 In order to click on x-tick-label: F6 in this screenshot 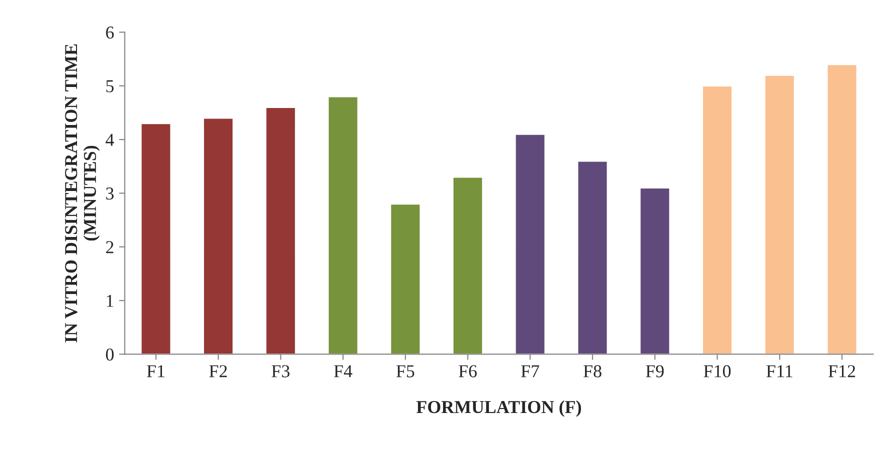, I will do `click(467, 371)`.